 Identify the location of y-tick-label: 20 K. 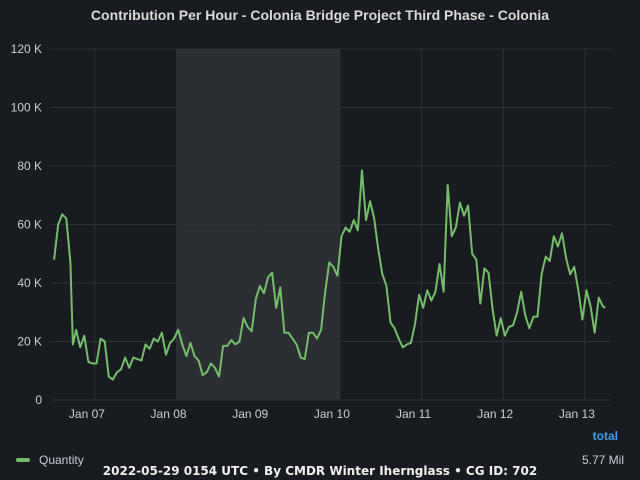
(29, 342).